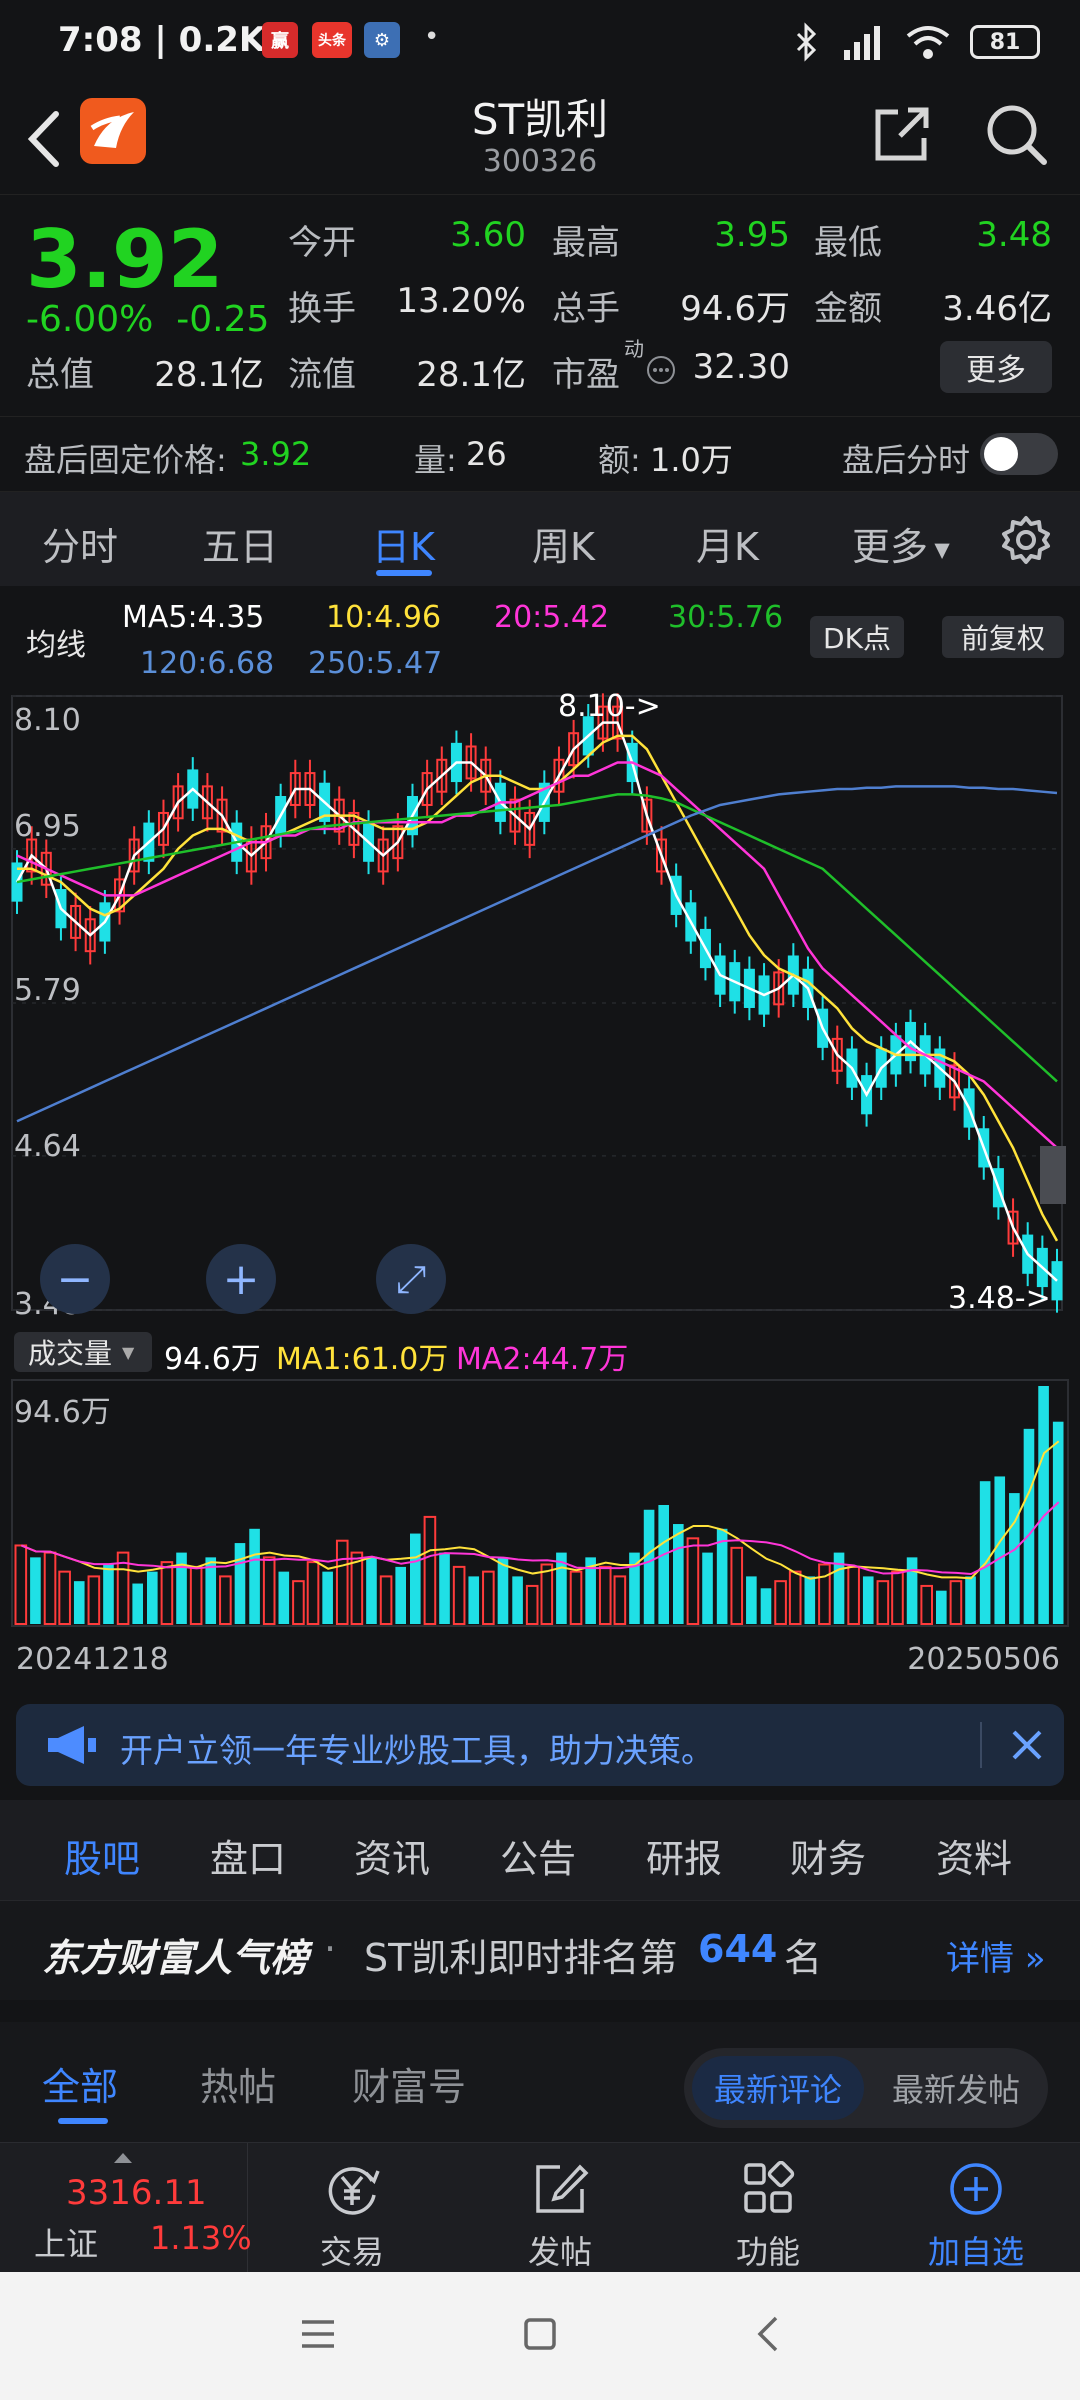 Image resolution: width=1080 pixels, height=2400 pixels. I want to click on popularity-prefix: ST凯利即时排名第, so click(521, 1958).